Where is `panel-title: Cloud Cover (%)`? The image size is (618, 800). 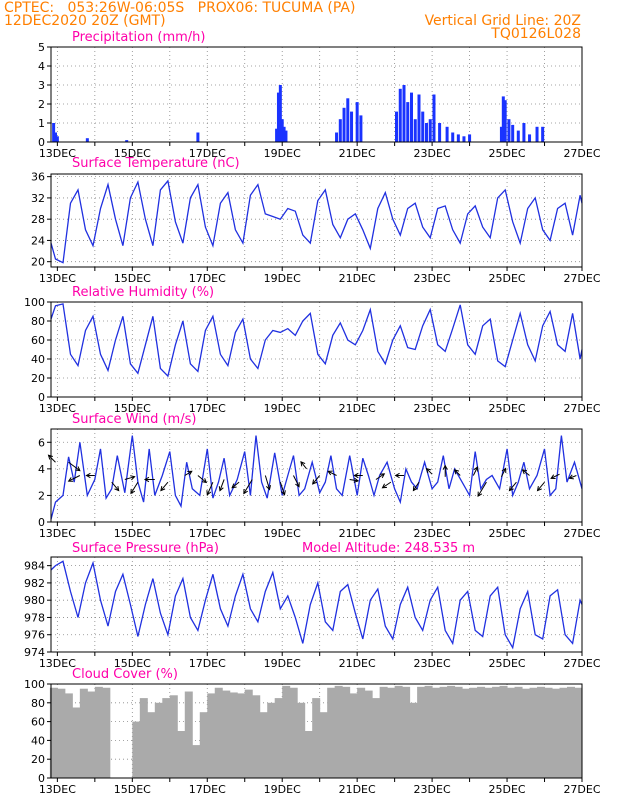 panel-title: Cloud Cover (%) is located at coordinates (125, 674).